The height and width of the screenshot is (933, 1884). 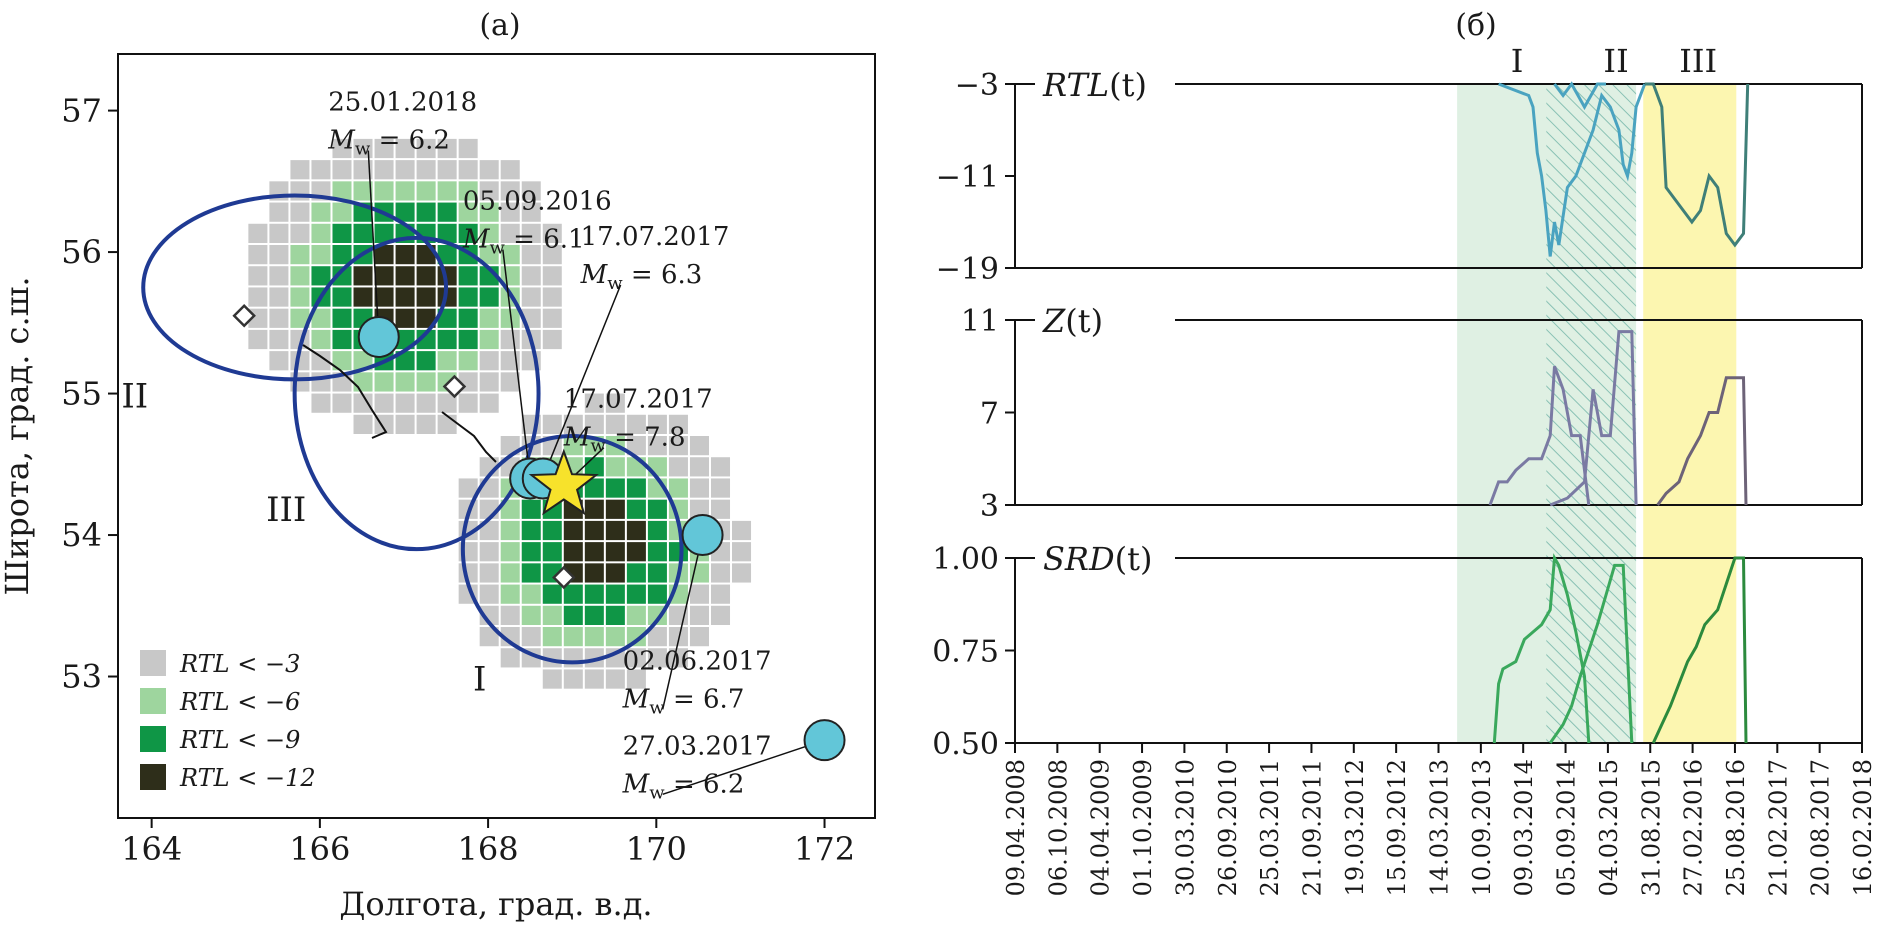 I want to click on legend-swatch, so click(x=153, y=701).